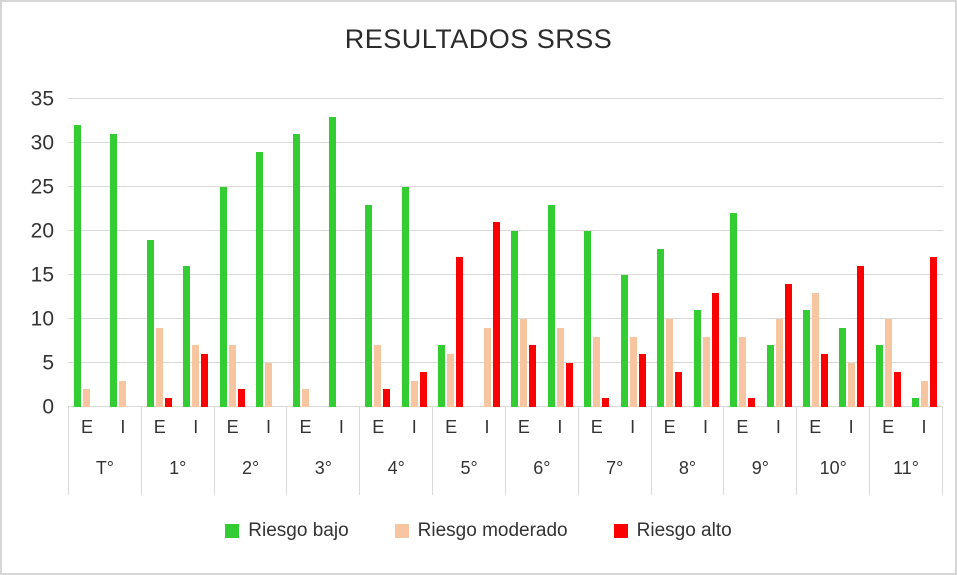  Describe the element at coordinates (250, 468) in the screenshot. I see `x-group-label: 2°` at that location.